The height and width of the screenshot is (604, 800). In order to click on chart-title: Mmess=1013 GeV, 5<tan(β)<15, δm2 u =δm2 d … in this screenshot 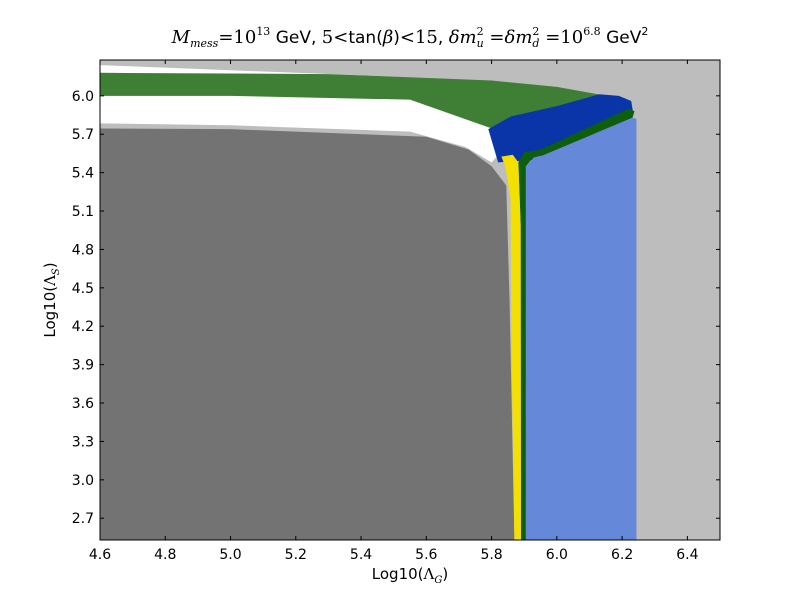, I will do `click(410, 37)`.